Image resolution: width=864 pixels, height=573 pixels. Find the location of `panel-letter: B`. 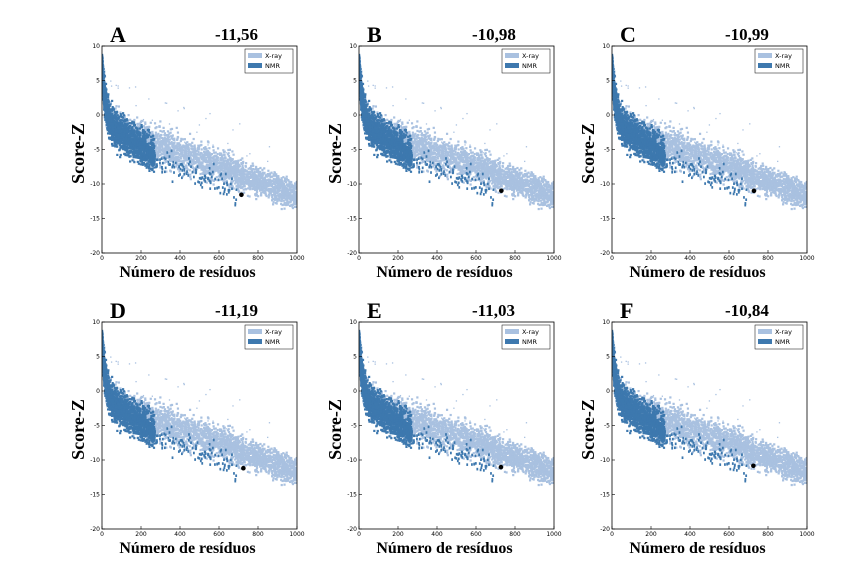

panel-letter: B is located at coordinates (374, 34).